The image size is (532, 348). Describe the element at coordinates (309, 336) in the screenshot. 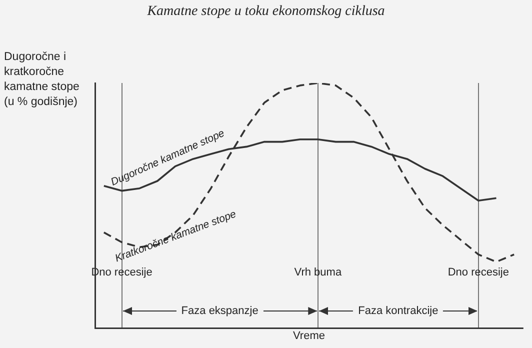

I see `x-axis-title: Vreme` at that location.